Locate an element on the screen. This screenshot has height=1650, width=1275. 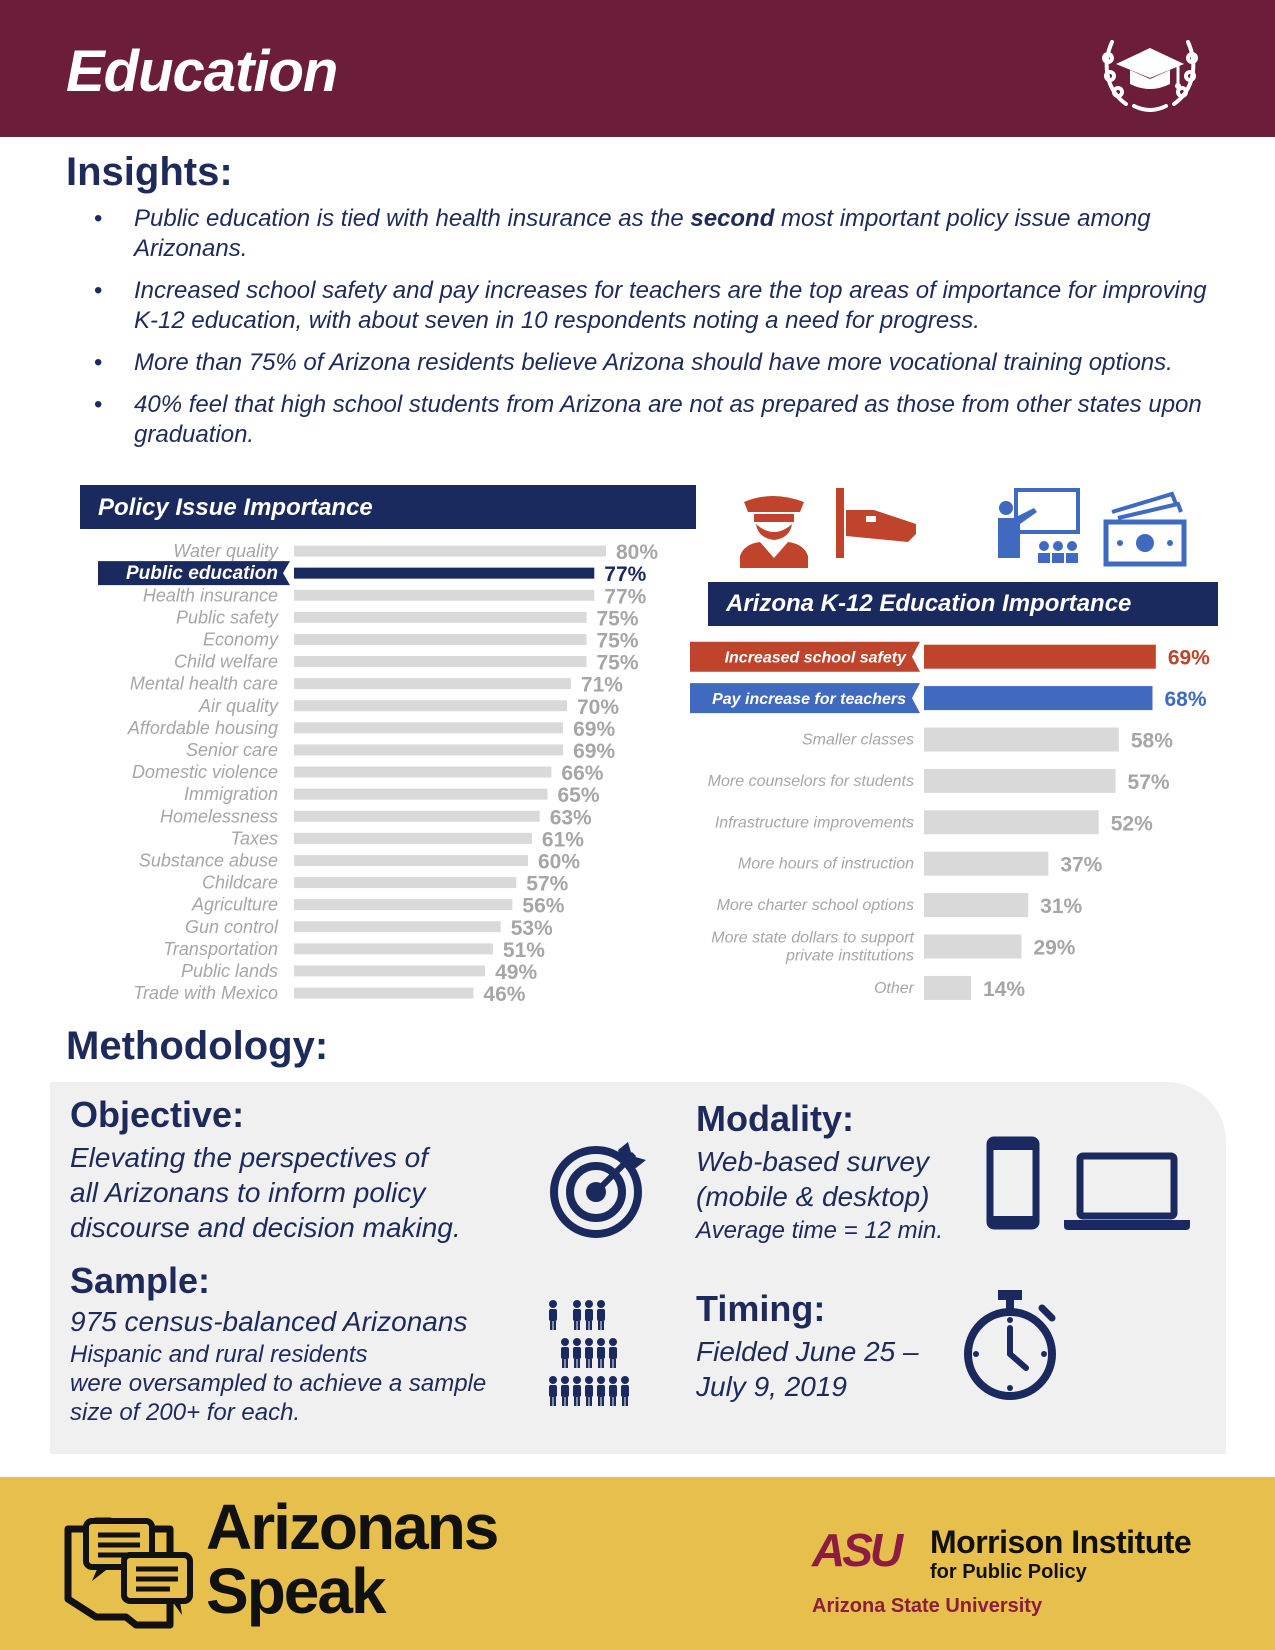
bar-group: Public education 77% is located at coordinates (372, 573).